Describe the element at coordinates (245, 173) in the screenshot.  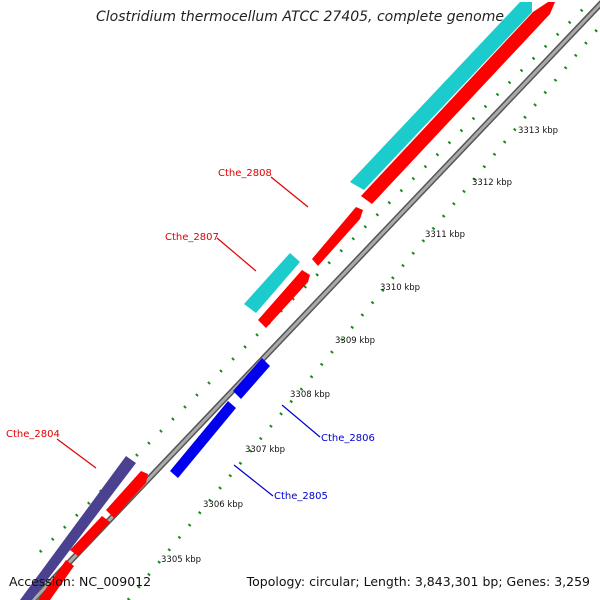
I see `gene-label-cthe-2808: Cthe_2808` at that location.